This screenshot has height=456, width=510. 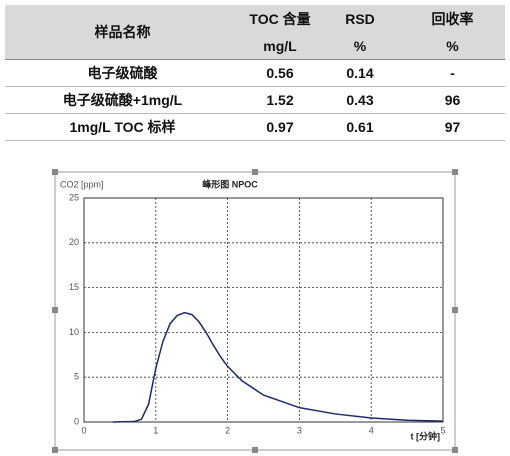 I want to click on header-cell: 样品名称, so click(x=122, y=32).